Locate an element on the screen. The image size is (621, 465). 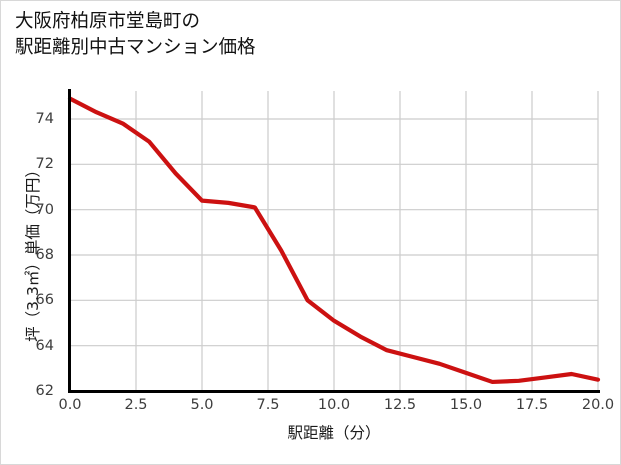
y-tick-label: 72 is located at coordinates (44, 164).